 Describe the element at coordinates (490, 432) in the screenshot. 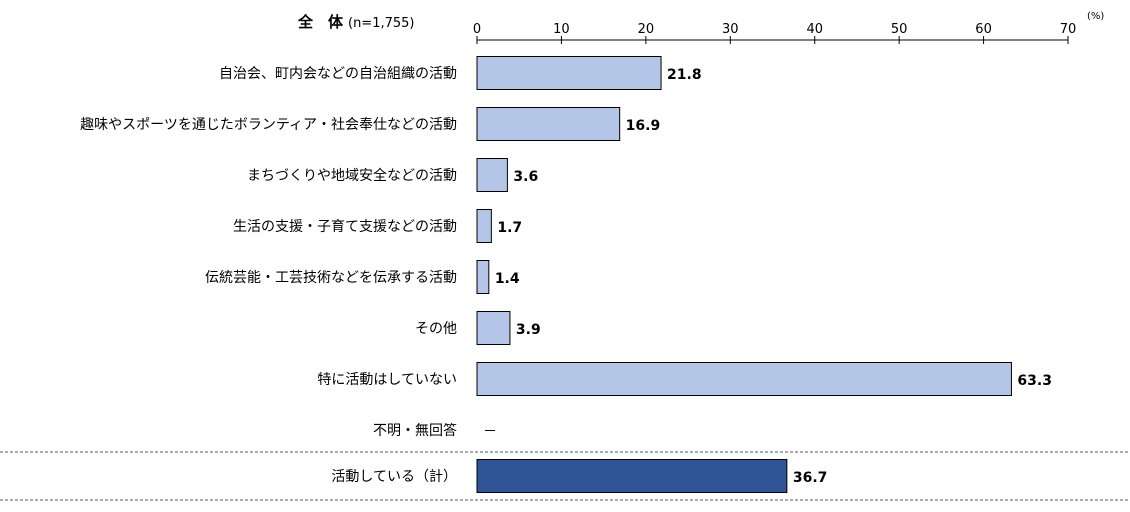

I see `data-label: －` at that location.